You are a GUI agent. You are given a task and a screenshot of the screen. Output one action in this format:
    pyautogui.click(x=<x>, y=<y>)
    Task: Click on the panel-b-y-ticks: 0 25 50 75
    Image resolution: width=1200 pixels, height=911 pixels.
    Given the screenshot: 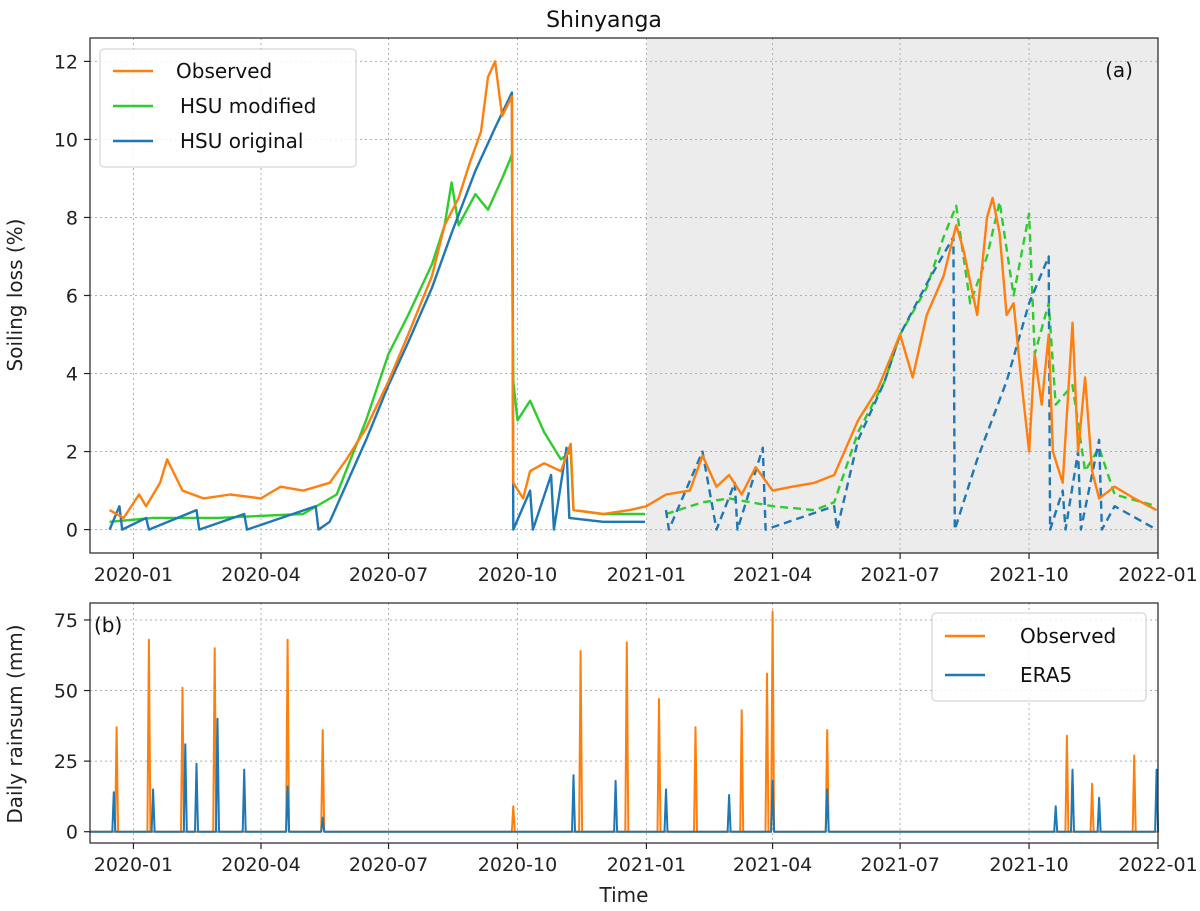 What is the action you would take?
    pyautogui.click(x=72, y=727)
    